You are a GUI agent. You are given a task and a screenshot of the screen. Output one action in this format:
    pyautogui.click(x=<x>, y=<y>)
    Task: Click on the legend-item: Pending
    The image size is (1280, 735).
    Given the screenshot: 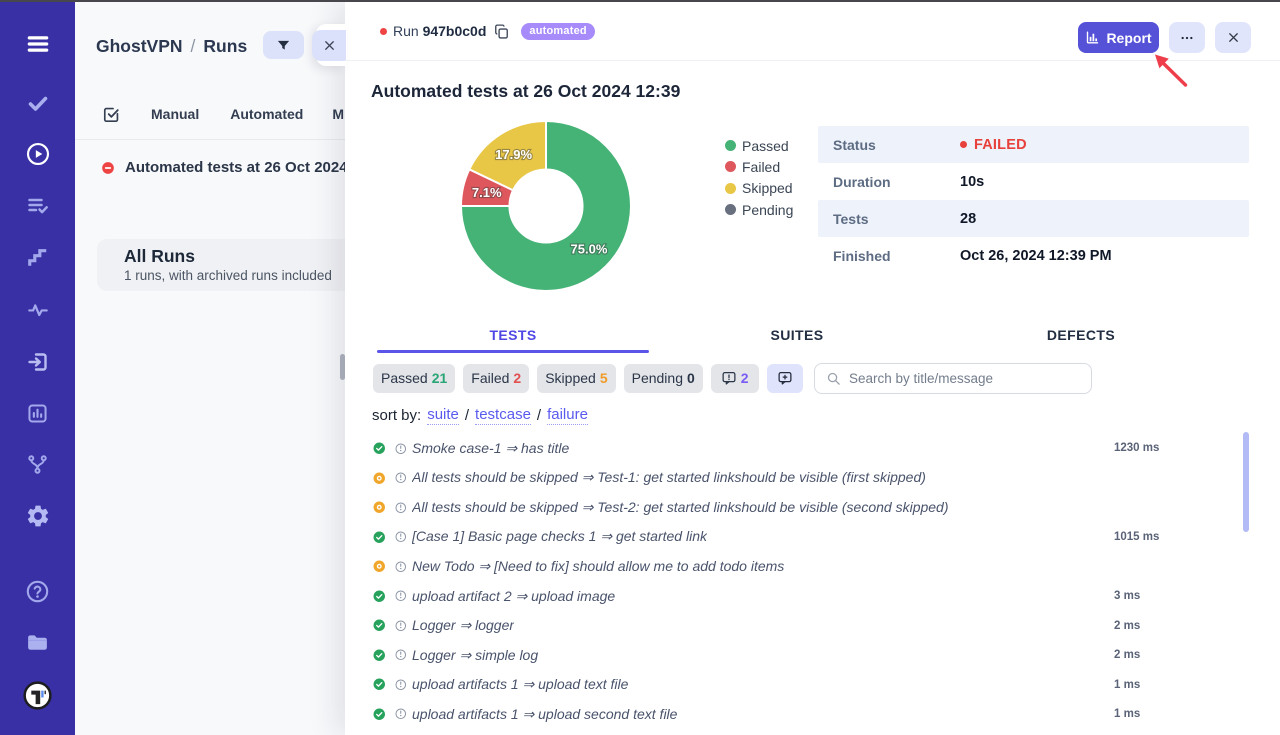 What is the action you would take?
    pyautogui.click(x=759, y=209)
    